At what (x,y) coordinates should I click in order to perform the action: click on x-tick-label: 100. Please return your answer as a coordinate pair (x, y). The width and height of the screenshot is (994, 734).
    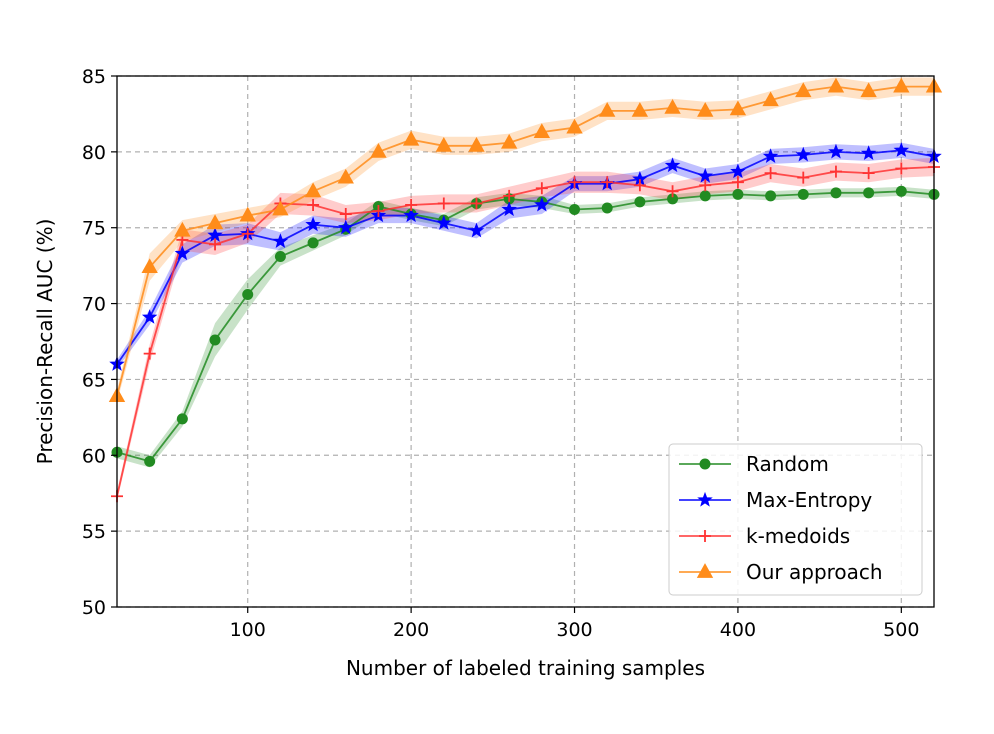
    Looking at the image, I should click on (248, 630).